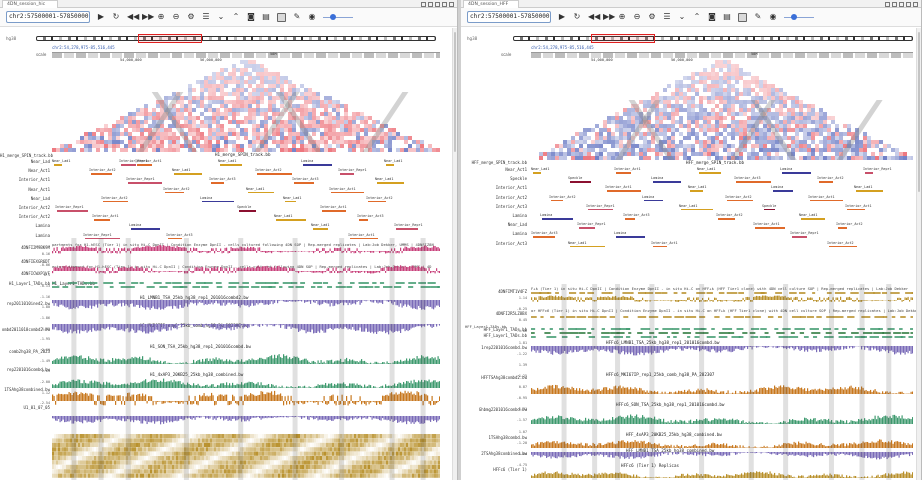  Describe the element at coordinates (507, 437) in the screenshot. I see `track-side-label: 1TSAhg38combd.bw` at that location.